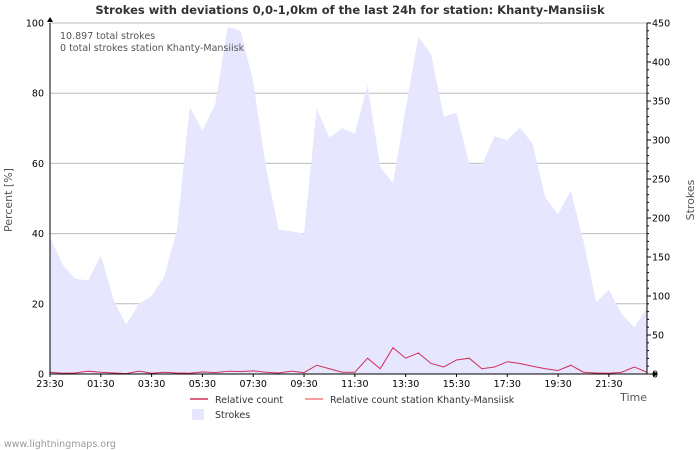  Describe the element at coordinates (422, 400) in the screenshot. I see `legend-label-1: Relative count station Khanty-Mansiisk` at that location.